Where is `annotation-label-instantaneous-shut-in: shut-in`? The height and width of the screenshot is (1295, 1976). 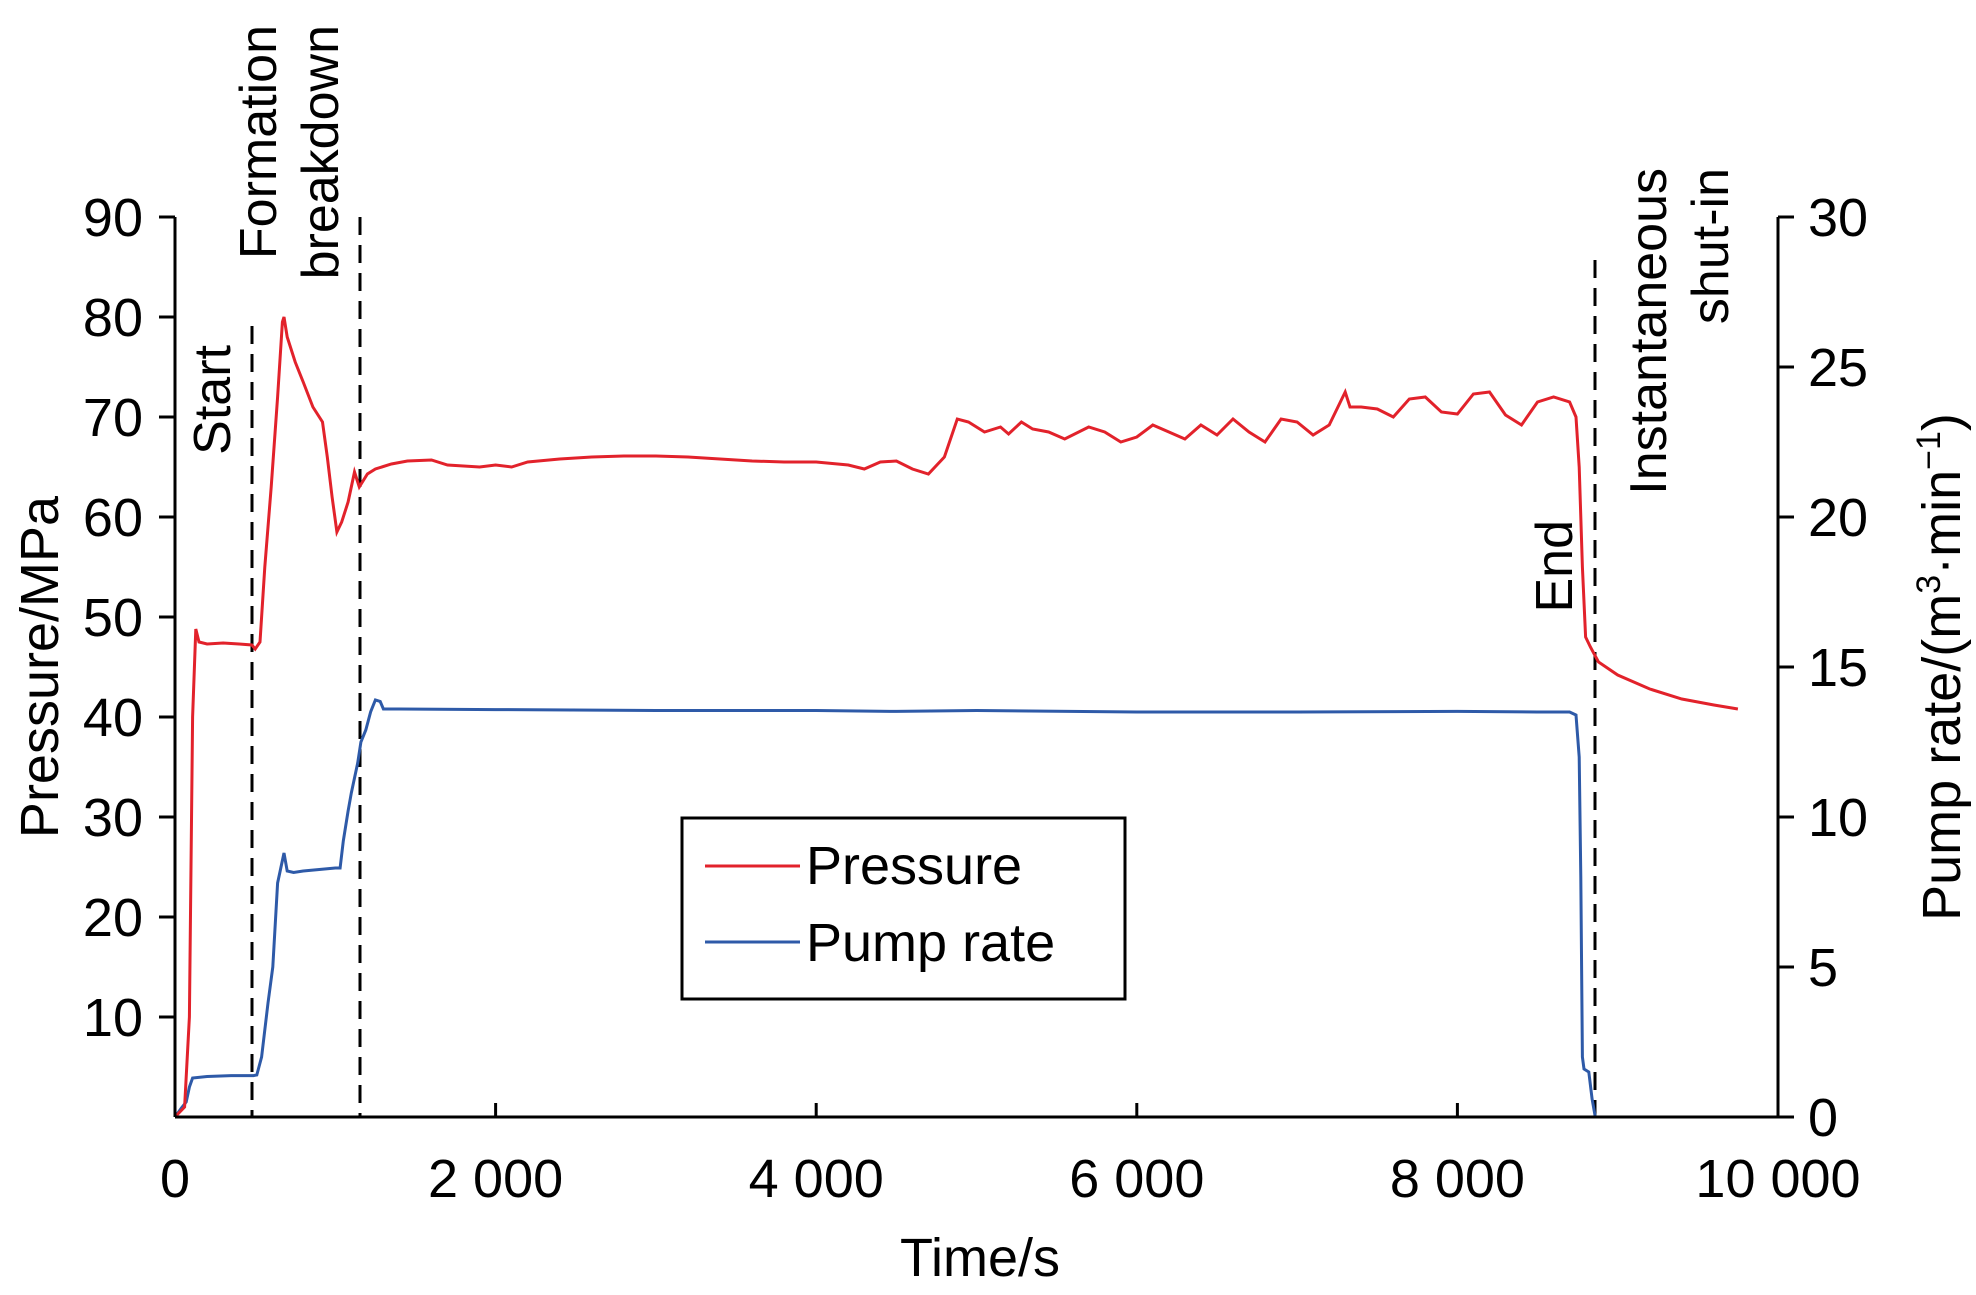 annotation-label-instantaneous-shut-in: shut-in is located at coordinates (1711, 246).